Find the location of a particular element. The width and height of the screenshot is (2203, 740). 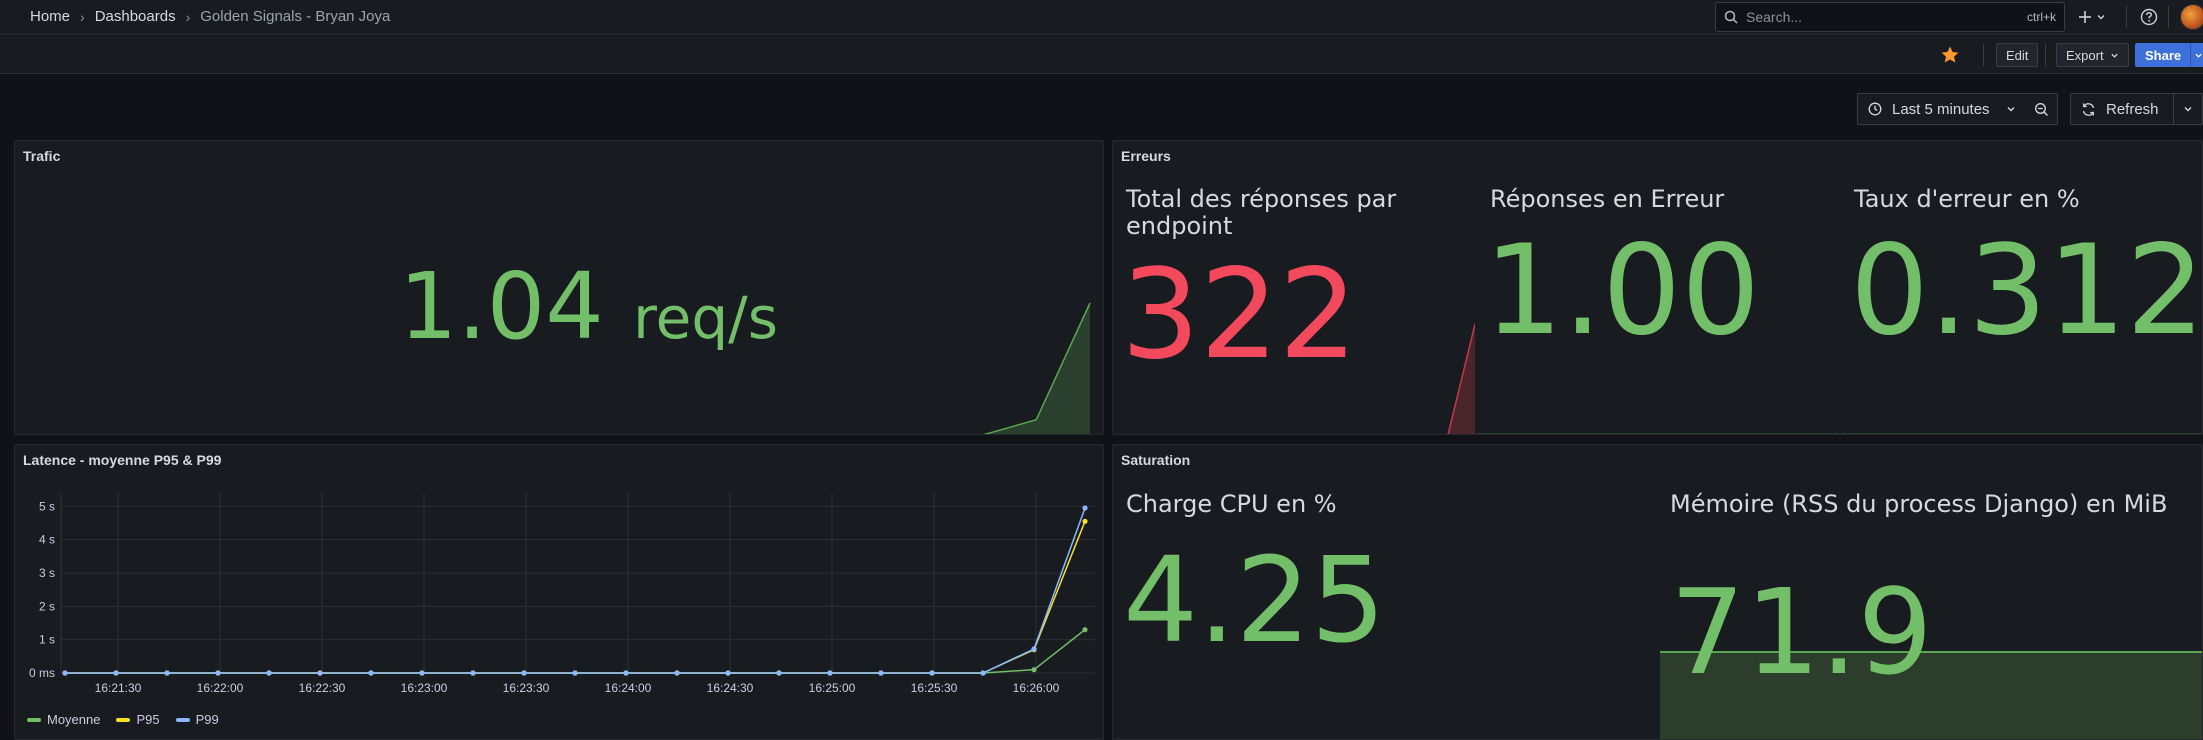

zoom-out-icon is located at coordinates (2041, 109).